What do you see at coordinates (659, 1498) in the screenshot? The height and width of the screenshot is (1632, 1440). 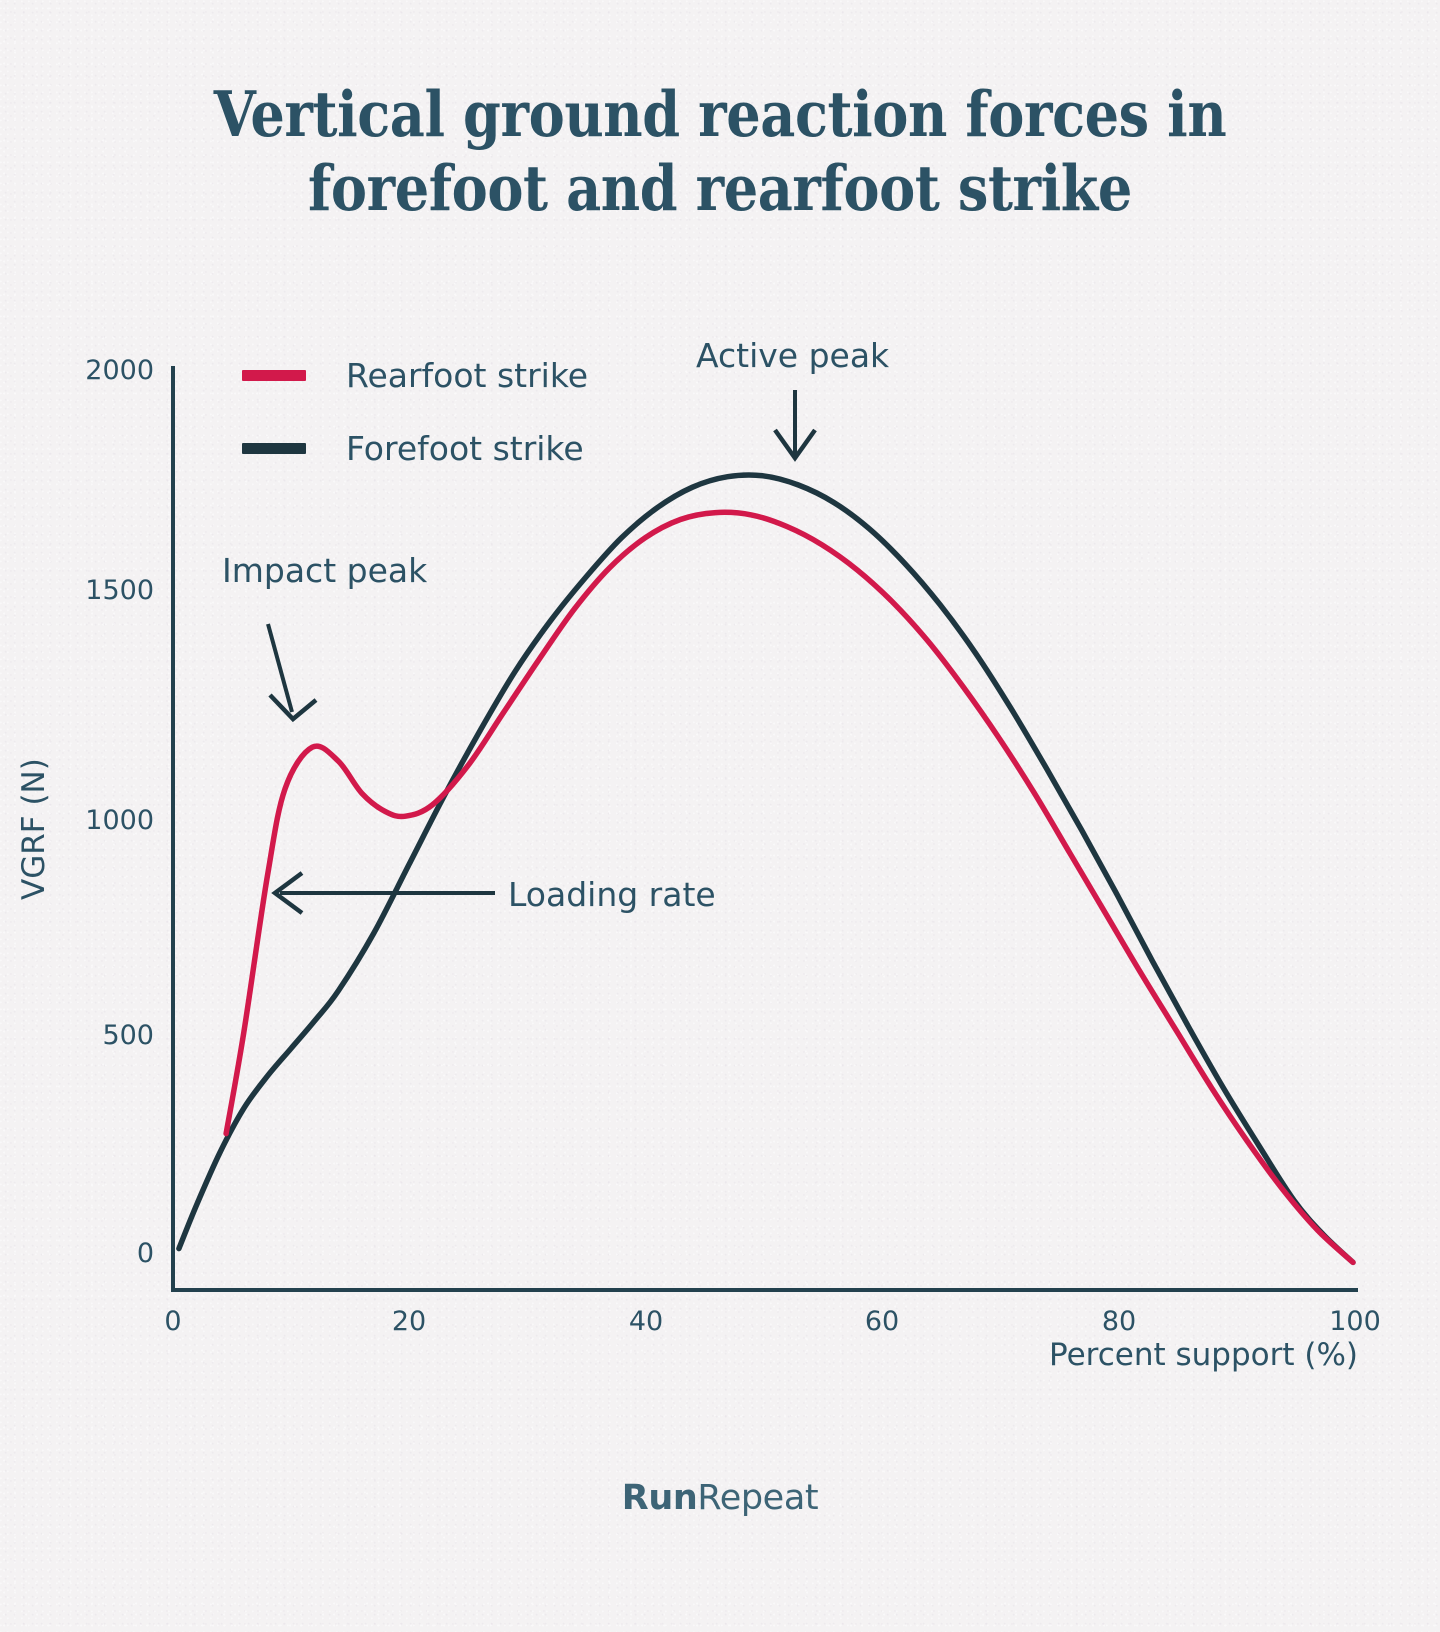 I see `brand-logo-bold: Run` at bounding box center [659, 1498].